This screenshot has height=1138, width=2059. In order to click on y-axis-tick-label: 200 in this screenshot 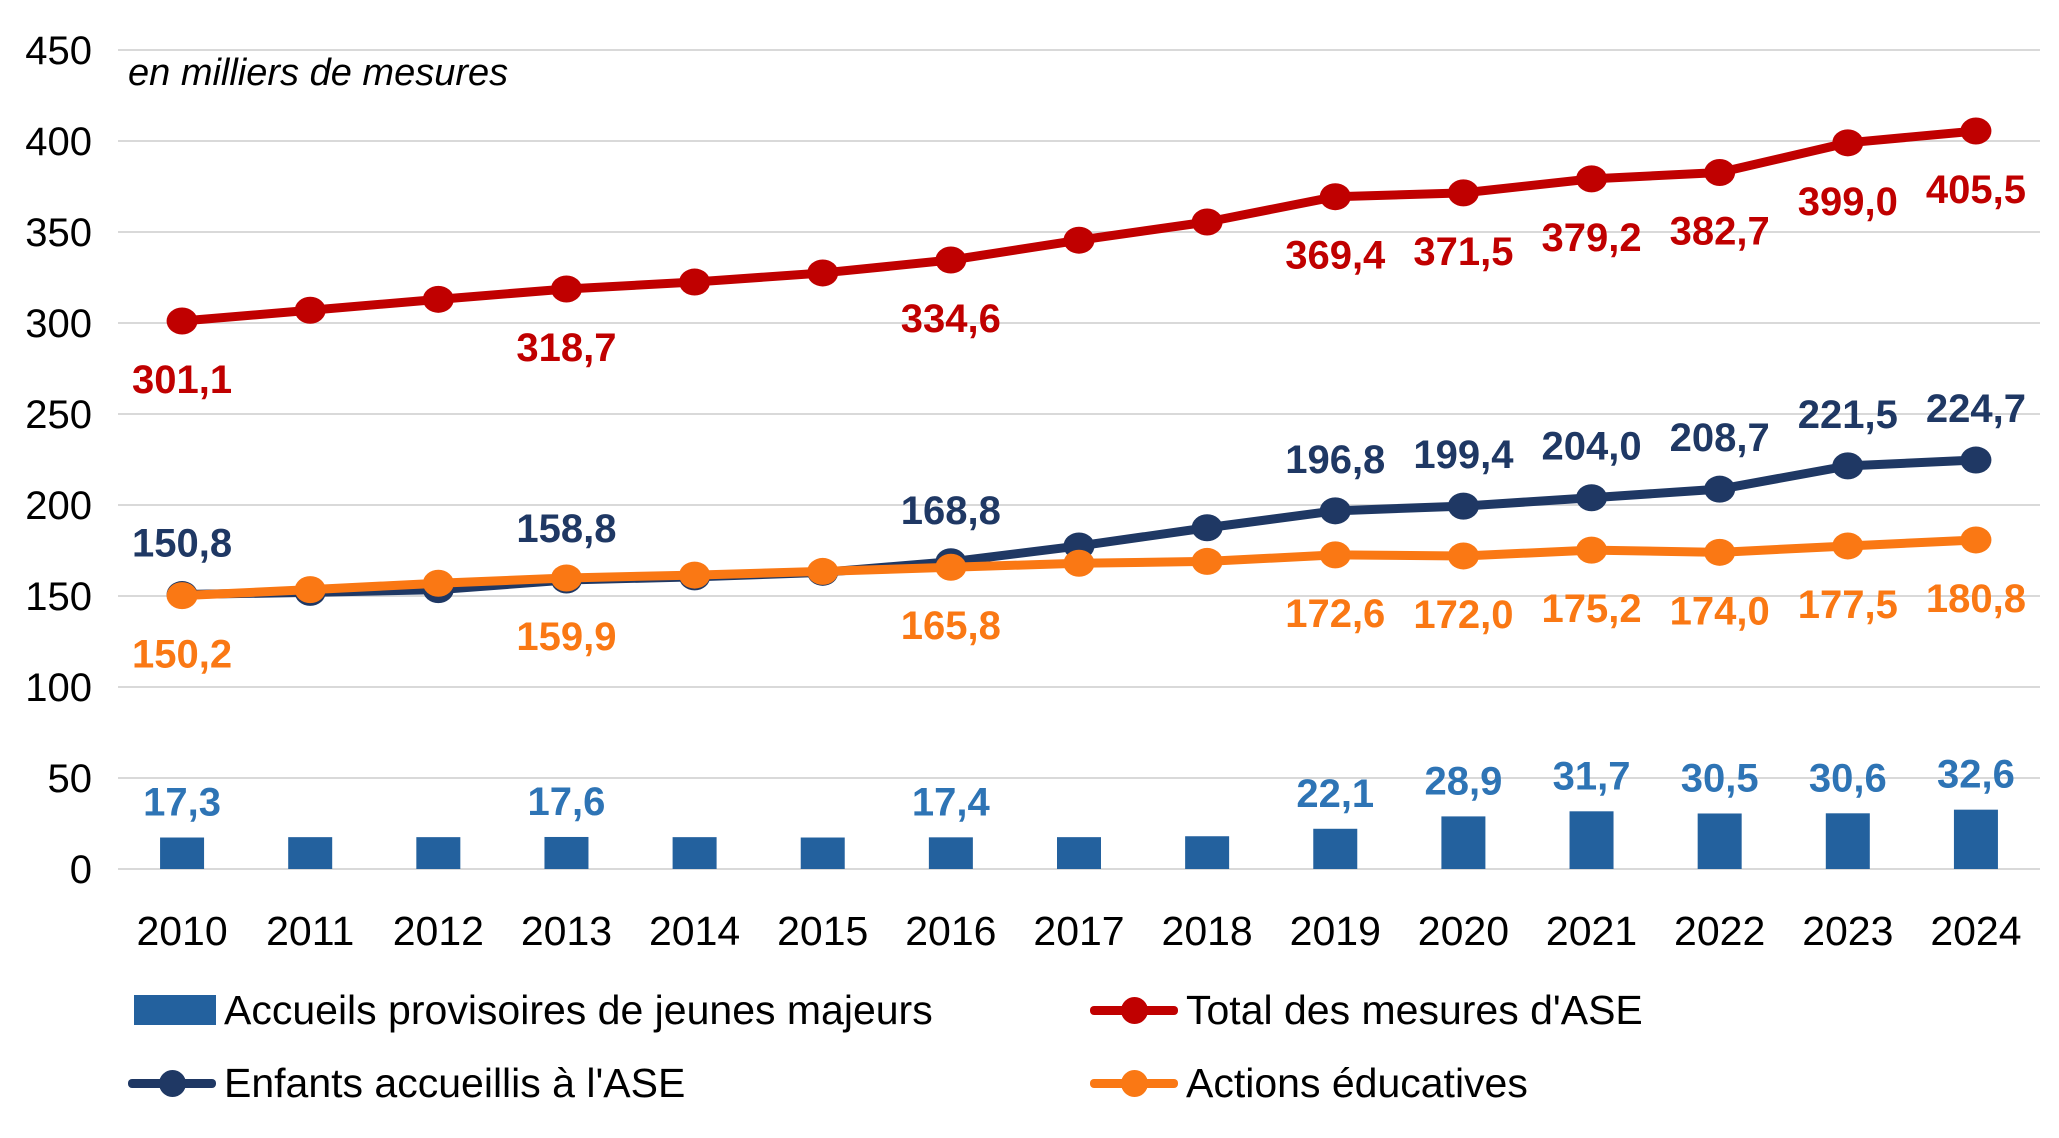, I will do `click(58, 506)`.